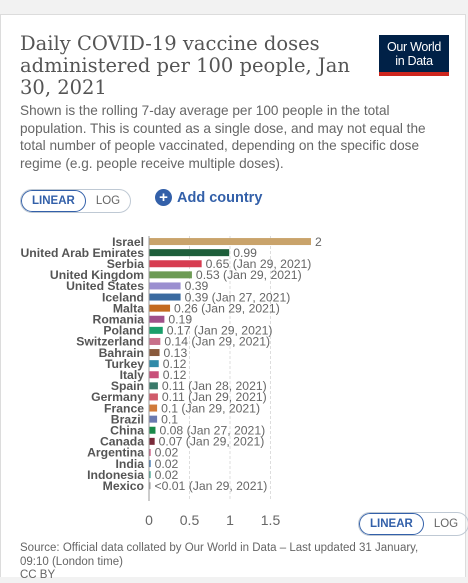 This screenshot has height=583, width=468. What do you see at coordinates (127, 419) in the screenshot?
I see `country-label: Brazil` at bounding box center [127, 419].